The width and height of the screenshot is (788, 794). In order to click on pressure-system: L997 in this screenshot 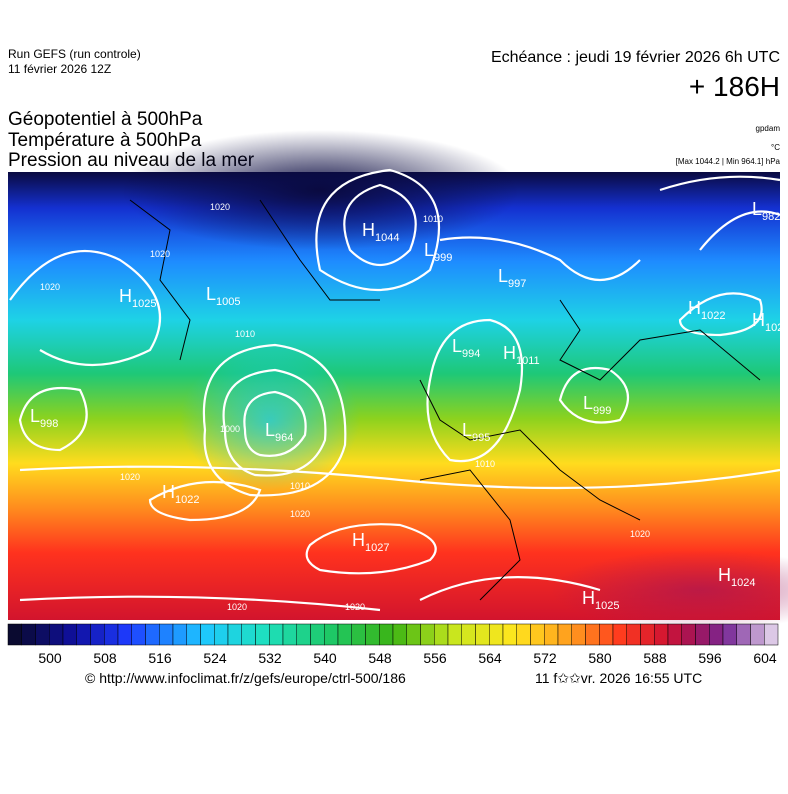, I will do `click(512, 278)`.